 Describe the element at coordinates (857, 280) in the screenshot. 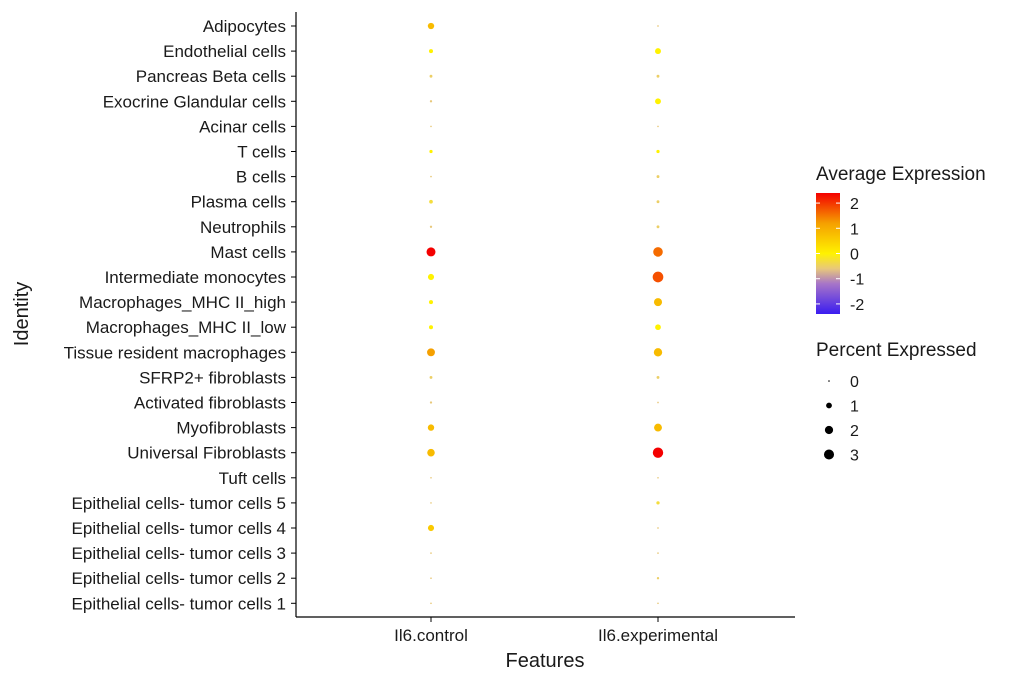

I see `color-legend-tick-label: -1` at that location.